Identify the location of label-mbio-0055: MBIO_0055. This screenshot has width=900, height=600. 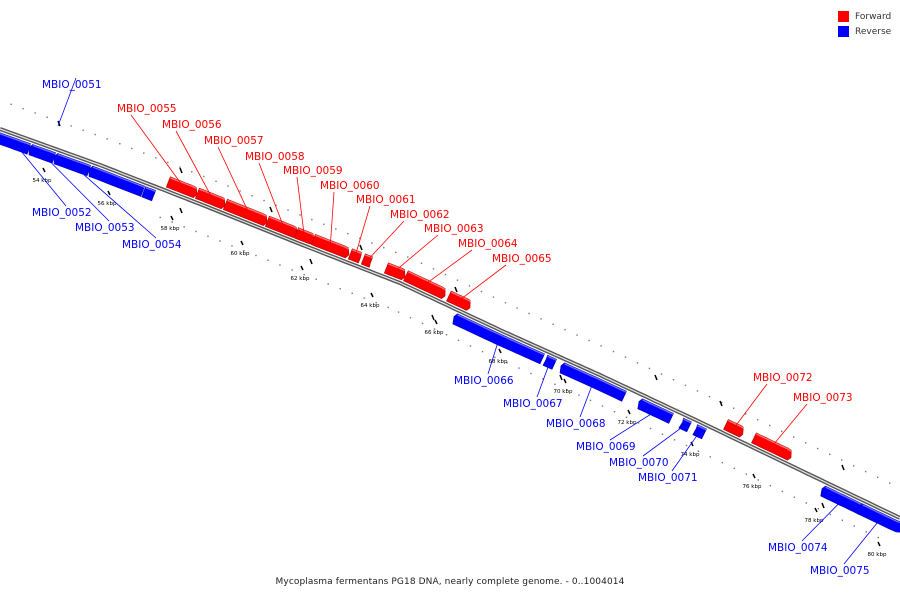
(147, 109).